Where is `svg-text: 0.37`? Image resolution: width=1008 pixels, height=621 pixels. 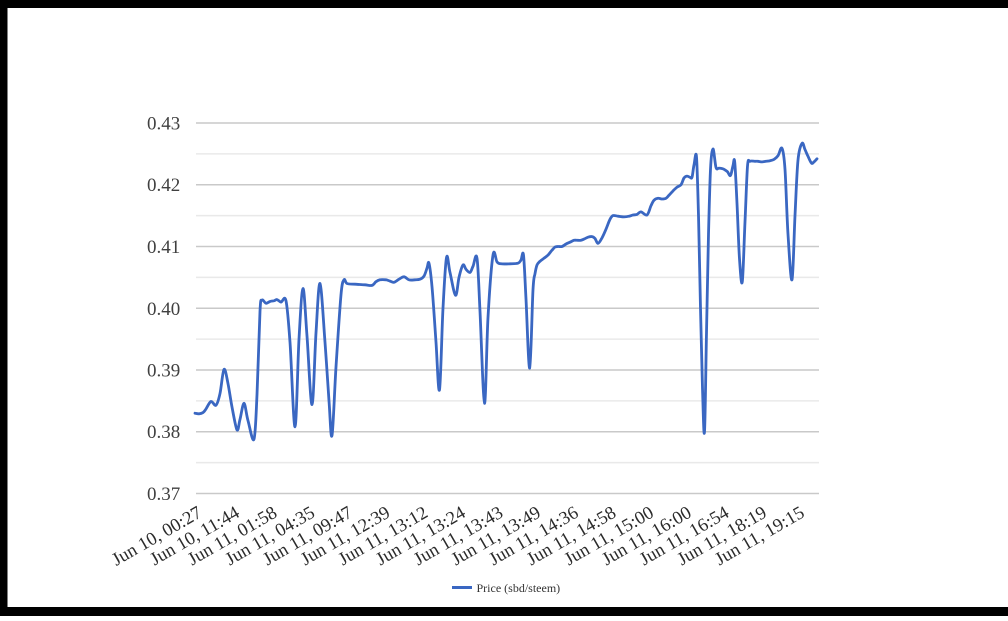
svg-text: 0.37 is located at coordinates (163, 494).